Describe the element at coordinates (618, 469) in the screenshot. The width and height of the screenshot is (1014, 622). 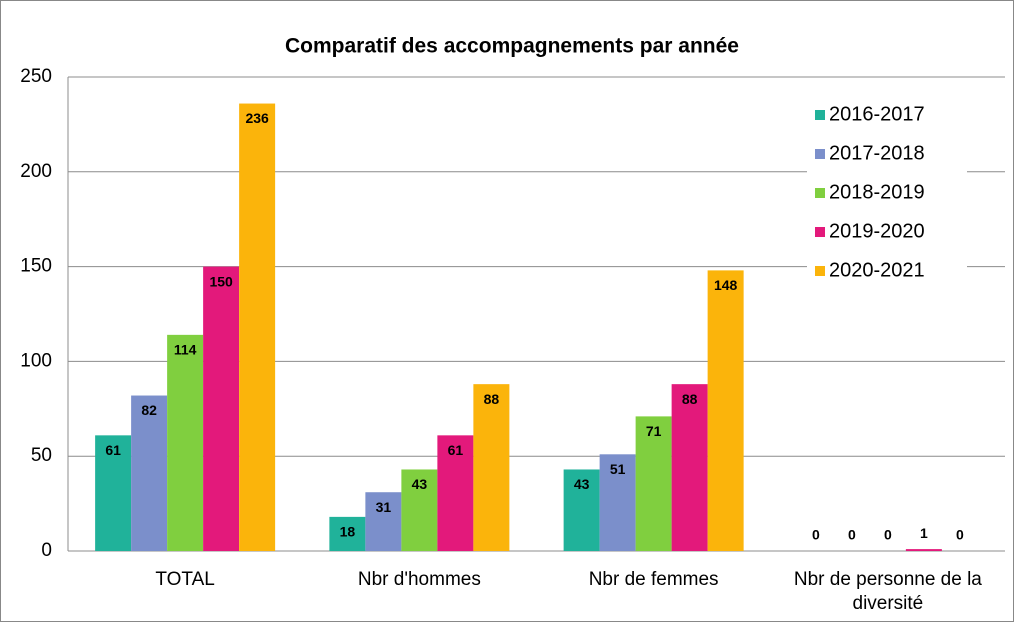
I see `data-label: 51` at that location.